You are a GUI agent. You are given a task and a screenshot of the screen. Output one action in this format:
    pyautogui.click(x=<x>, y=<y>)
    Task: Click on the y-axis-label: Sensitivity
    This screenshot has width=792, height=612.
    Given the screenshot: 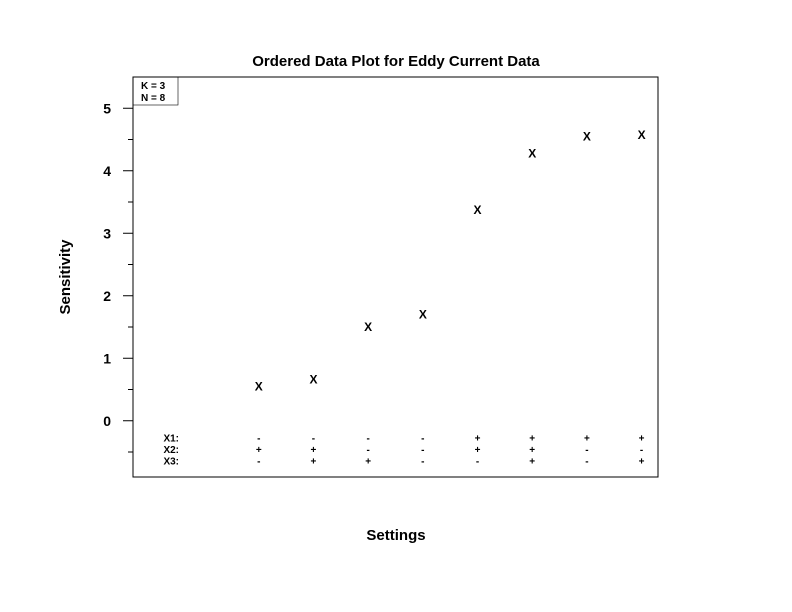 What is the action you would take?
    pyautogui.click(x=65, y=277)
    